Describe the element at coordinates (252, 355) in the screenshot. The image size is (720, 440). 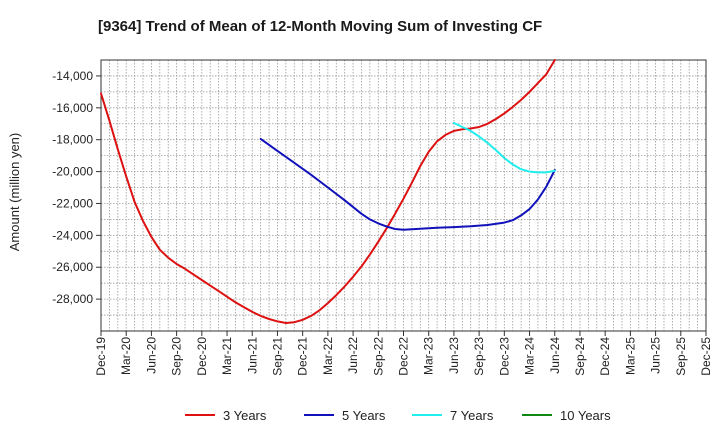
I see `x-tick-label: Jun-21` at that location.